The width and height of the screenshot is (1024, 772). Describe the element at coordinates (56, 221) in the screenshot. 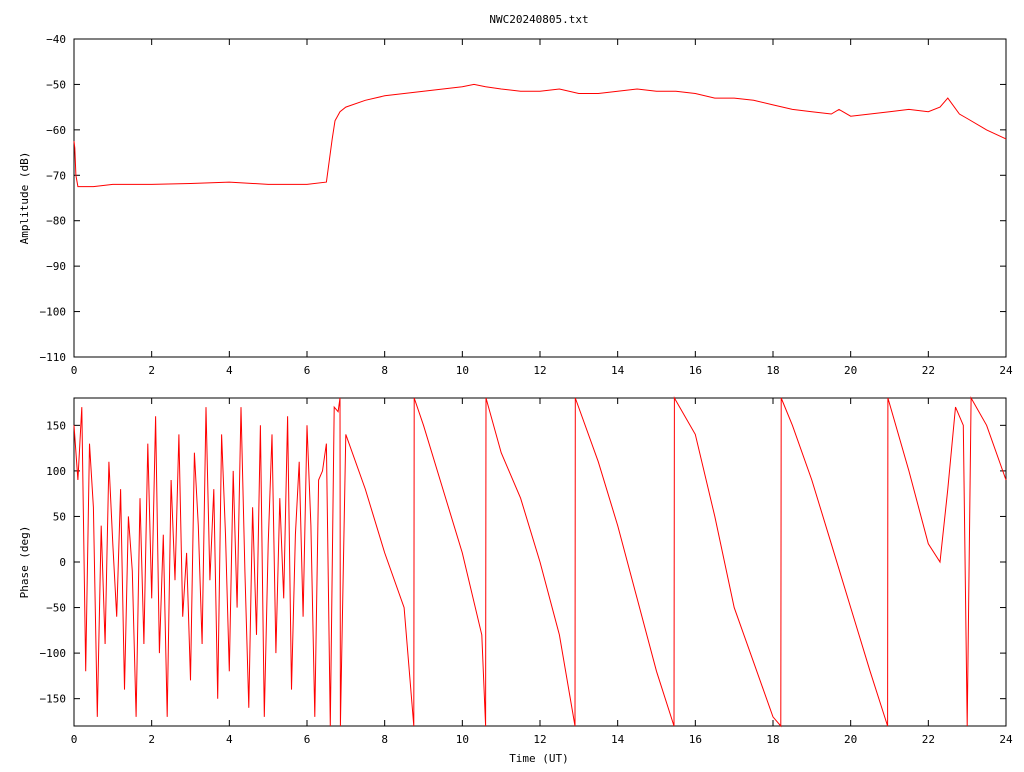

I see `amplitude-y-tick-label: −80` at that location.